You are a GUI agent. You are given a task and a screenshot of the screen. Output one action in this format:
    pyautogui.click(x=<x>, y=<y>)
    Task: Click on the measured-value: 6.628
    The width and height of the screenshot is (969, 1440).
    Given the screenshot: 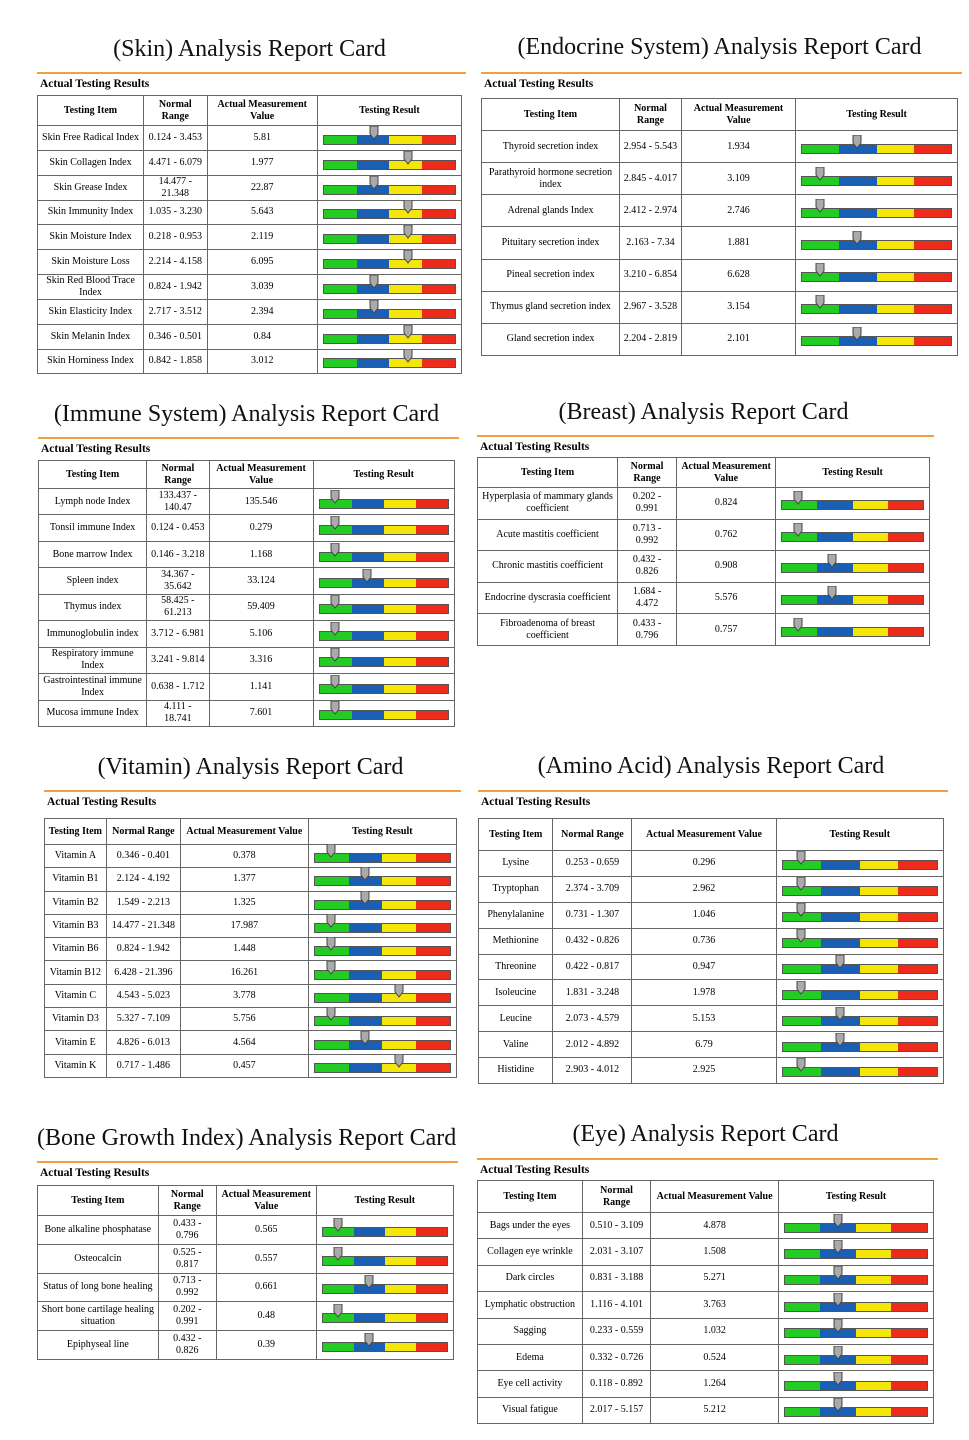 What is the action you would take?
    pyautogui.click(x=738, y=275)
    